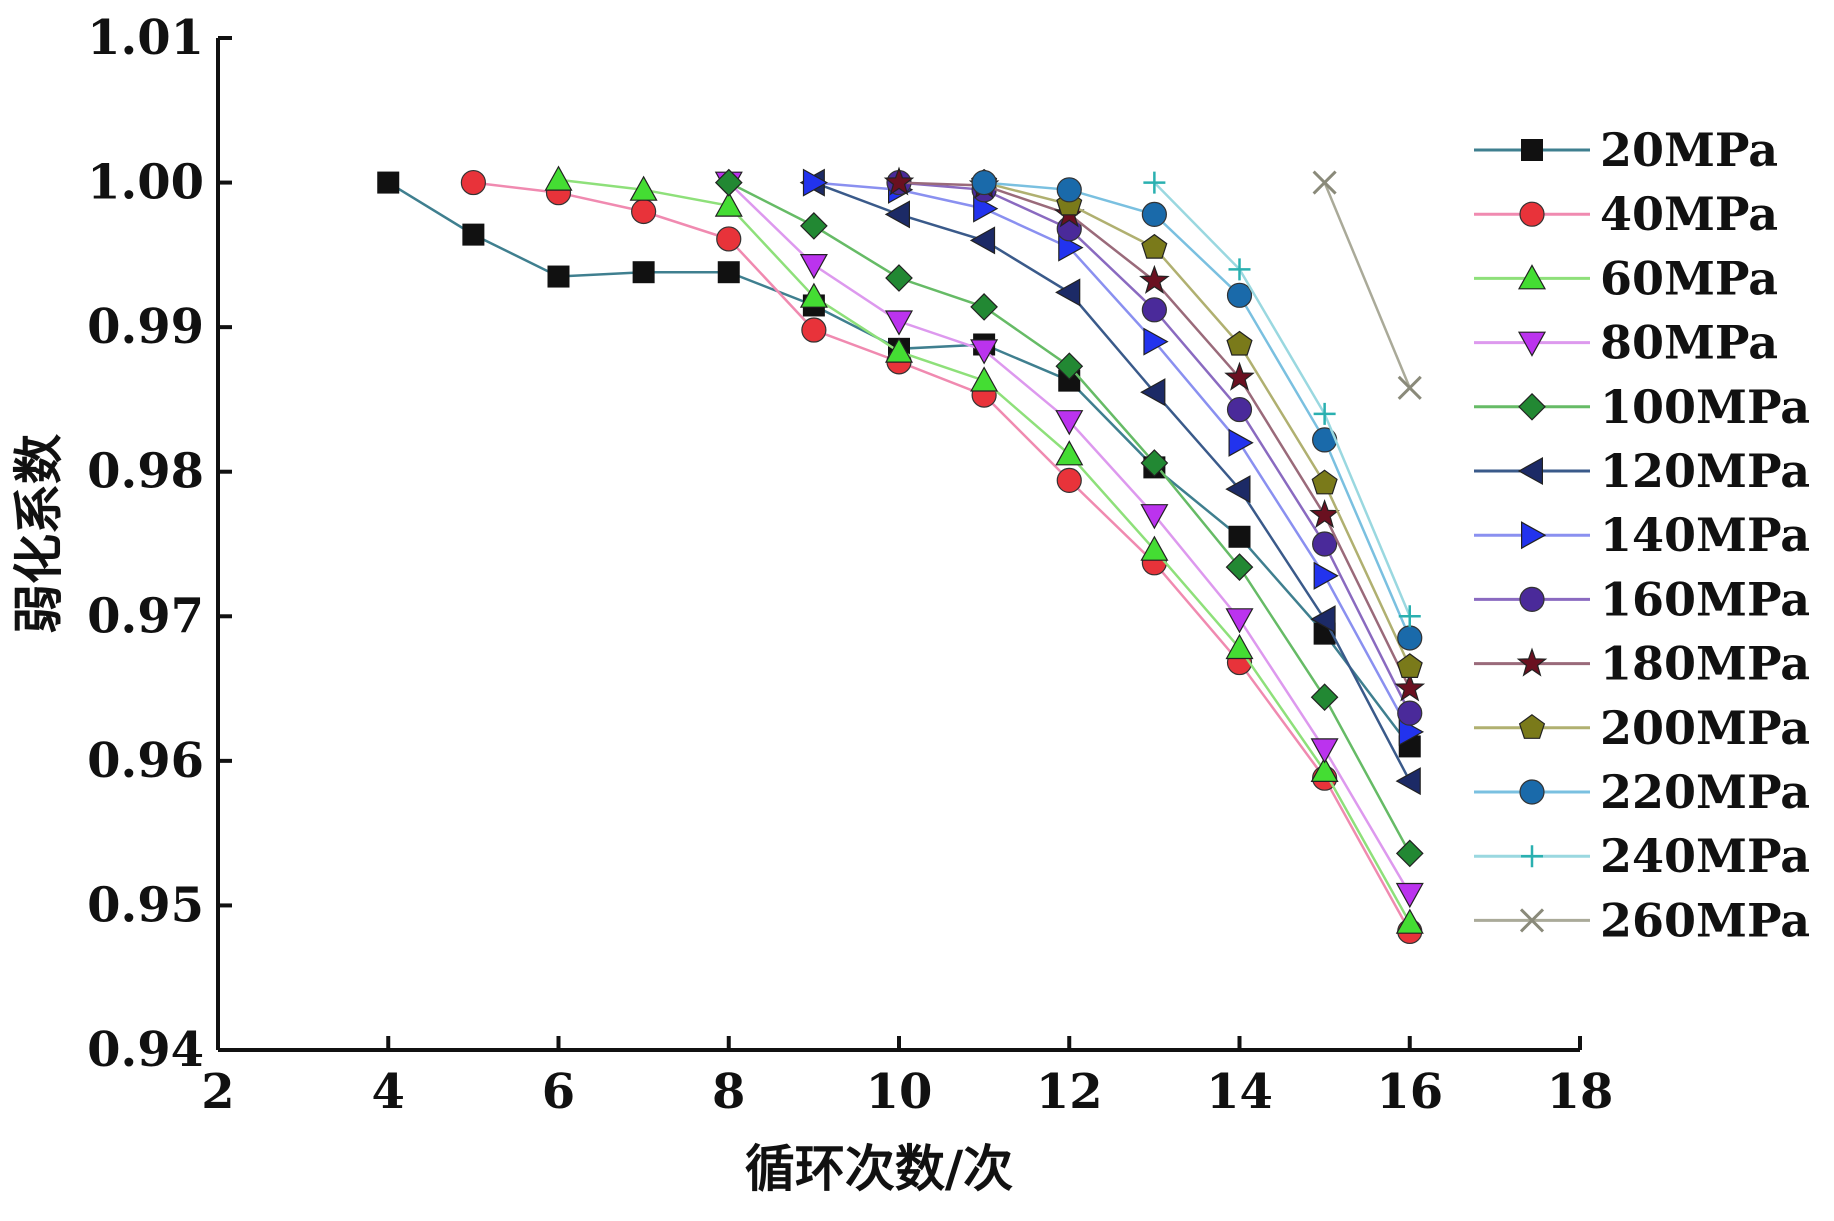 The image size is (1834, 1221). I want to click on legend-item: 220MPa, so click(1642, 792).